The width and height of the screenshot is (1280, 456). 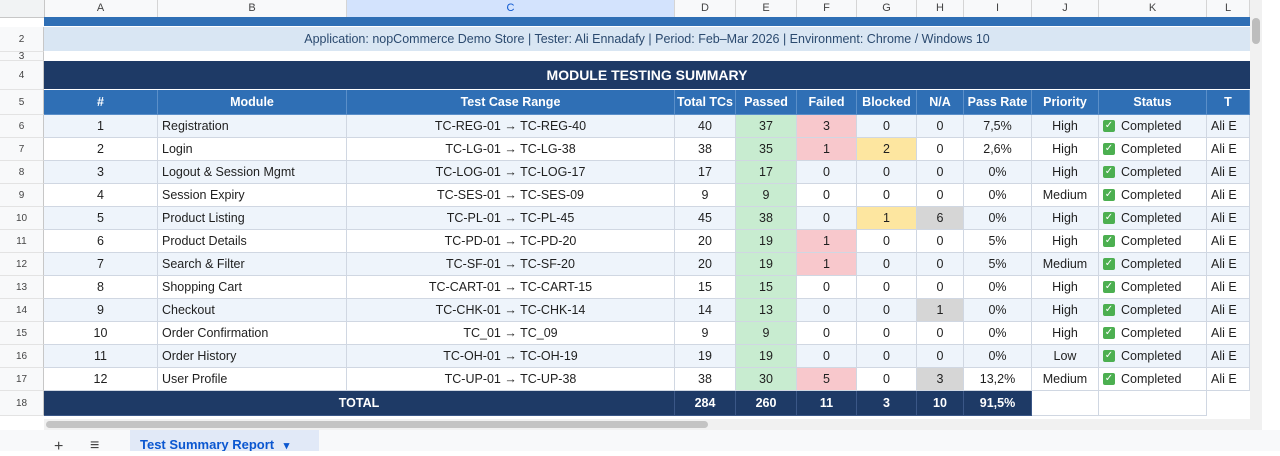 What do you see at coordinates (22, 56) in the screenshot?
I see `row-header-3: 3` at bounding box center [22, 56].